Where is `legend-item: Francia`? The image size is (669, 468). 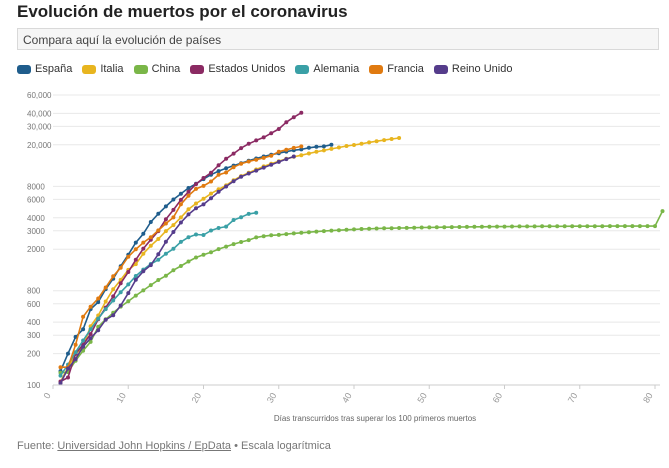
legend-item: Francia is located at coordinates (396, 69).